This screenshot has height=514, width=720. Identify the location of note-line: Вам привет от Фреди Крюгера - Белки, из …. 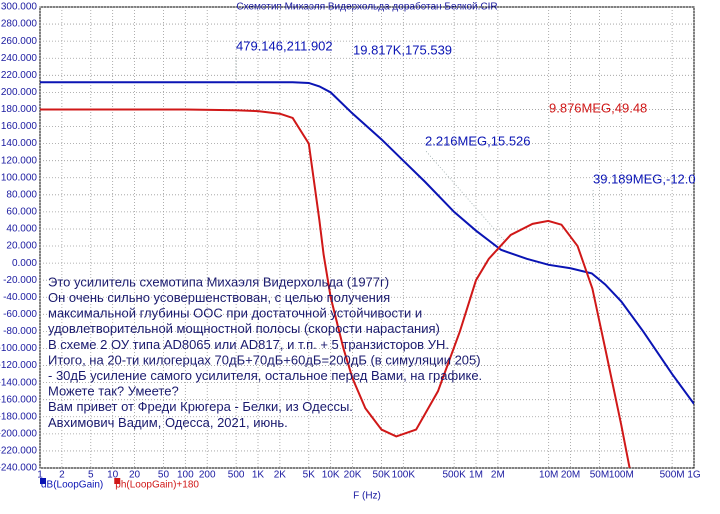
(200, 406).